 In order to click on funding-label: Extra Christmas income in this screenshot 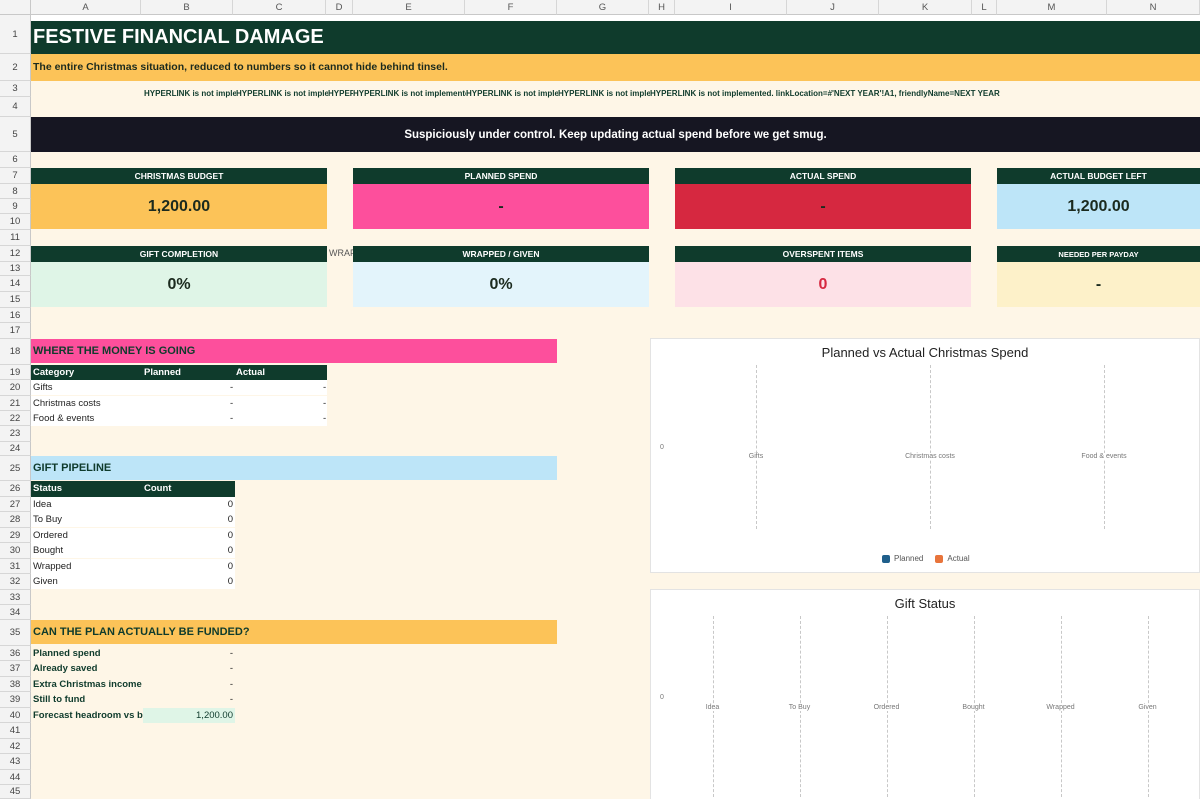, I will do `click(87, 684)`.